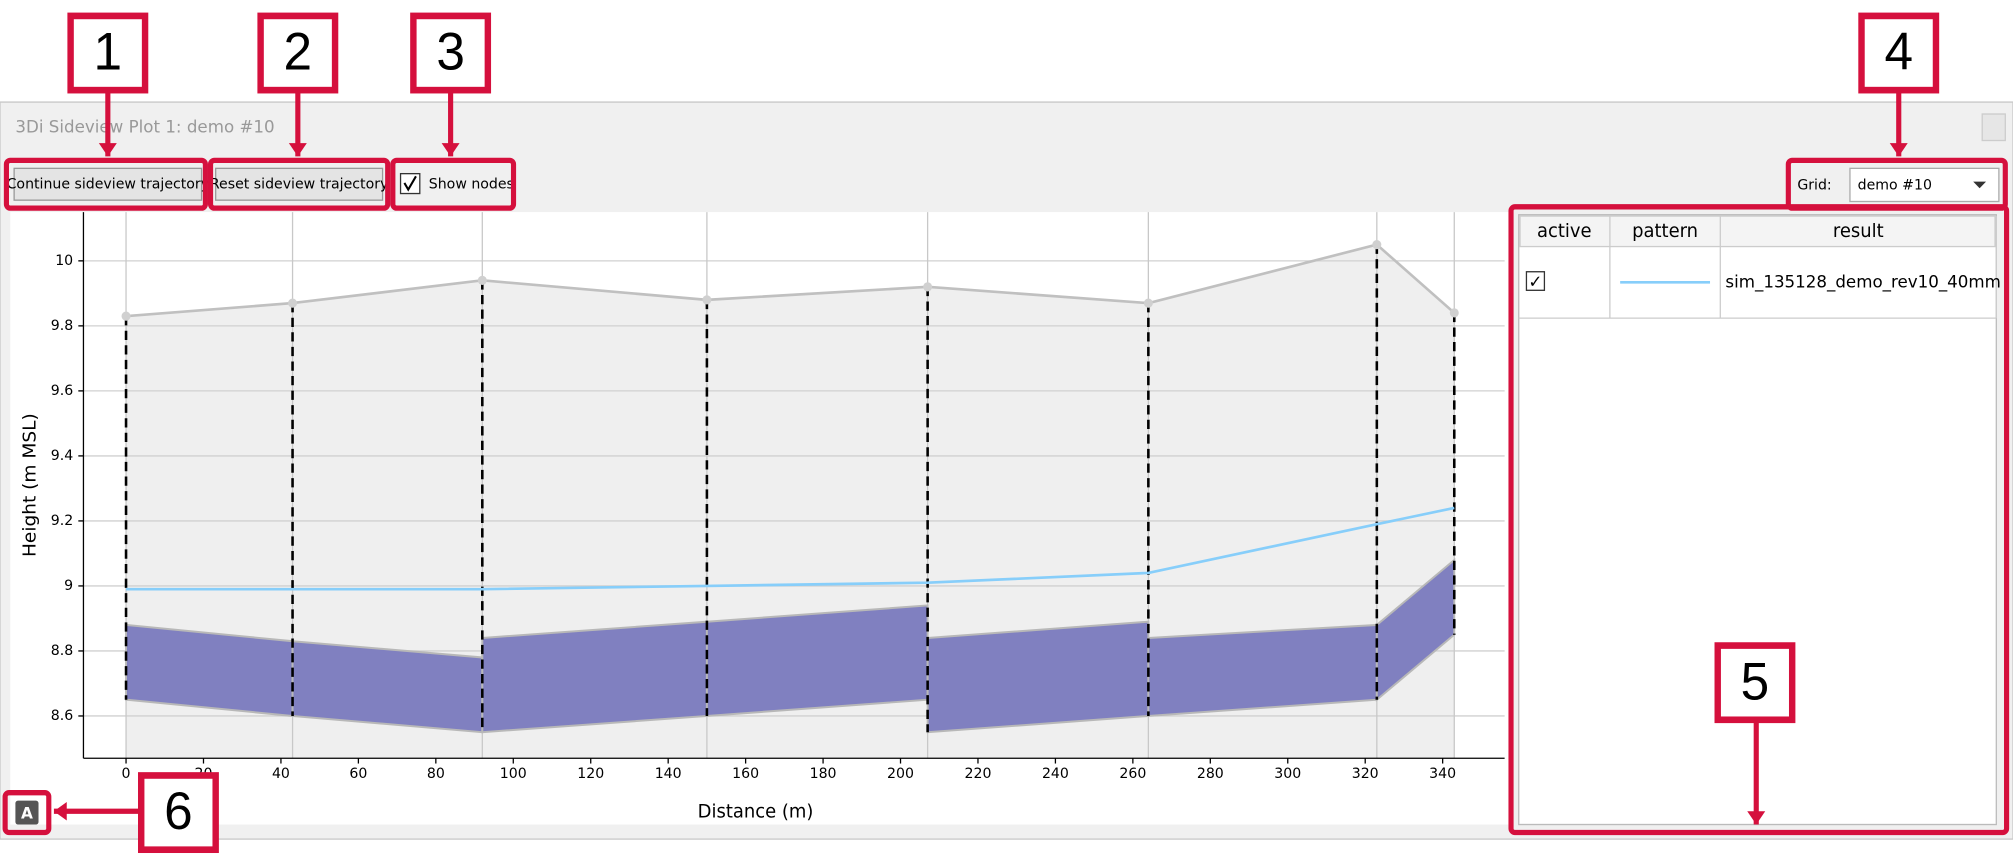 Image resolution: width=2013 pixels, height=855 pixels. Describe the element at coordinates (64, 261) in the screenshot. I see `y-tick-label: 10` at that location.